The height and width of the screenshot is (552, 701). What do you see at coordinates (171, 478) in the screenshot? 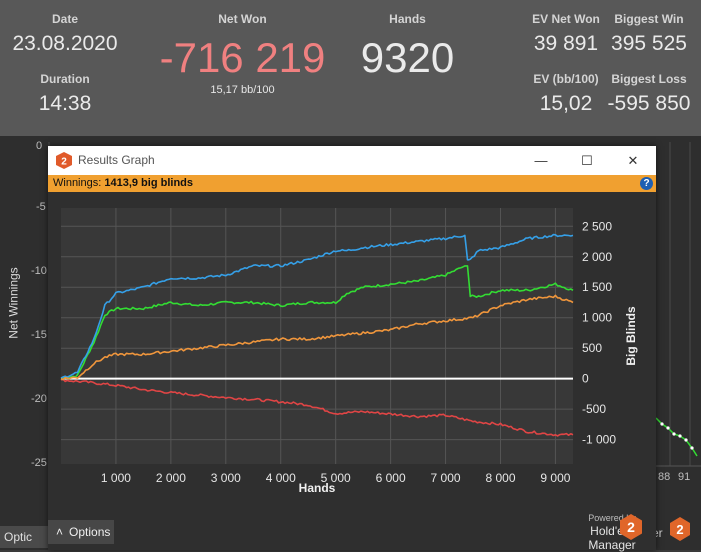
I see `x-tick-label: 2 000` at bounding box center [171, 478].